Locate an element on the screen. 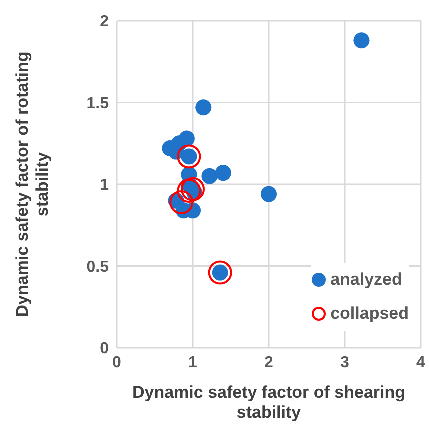 Image resolution: width=429 pixels, height=435 pixels. x-tick-label: 0 is located at coordinates (117, 363).